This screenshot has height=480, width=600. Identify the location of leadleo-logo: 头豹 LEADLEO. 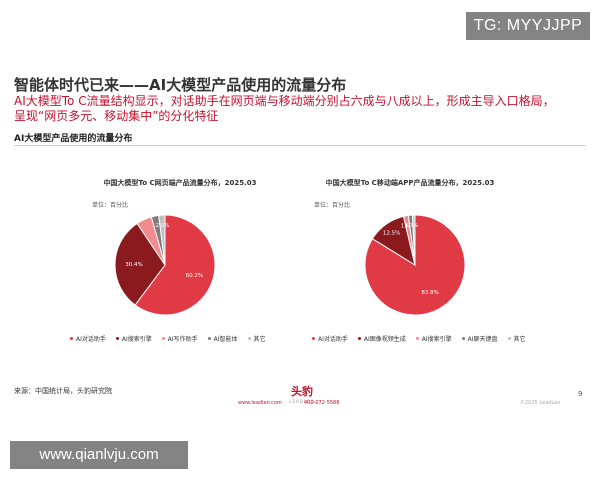
(302, 393).